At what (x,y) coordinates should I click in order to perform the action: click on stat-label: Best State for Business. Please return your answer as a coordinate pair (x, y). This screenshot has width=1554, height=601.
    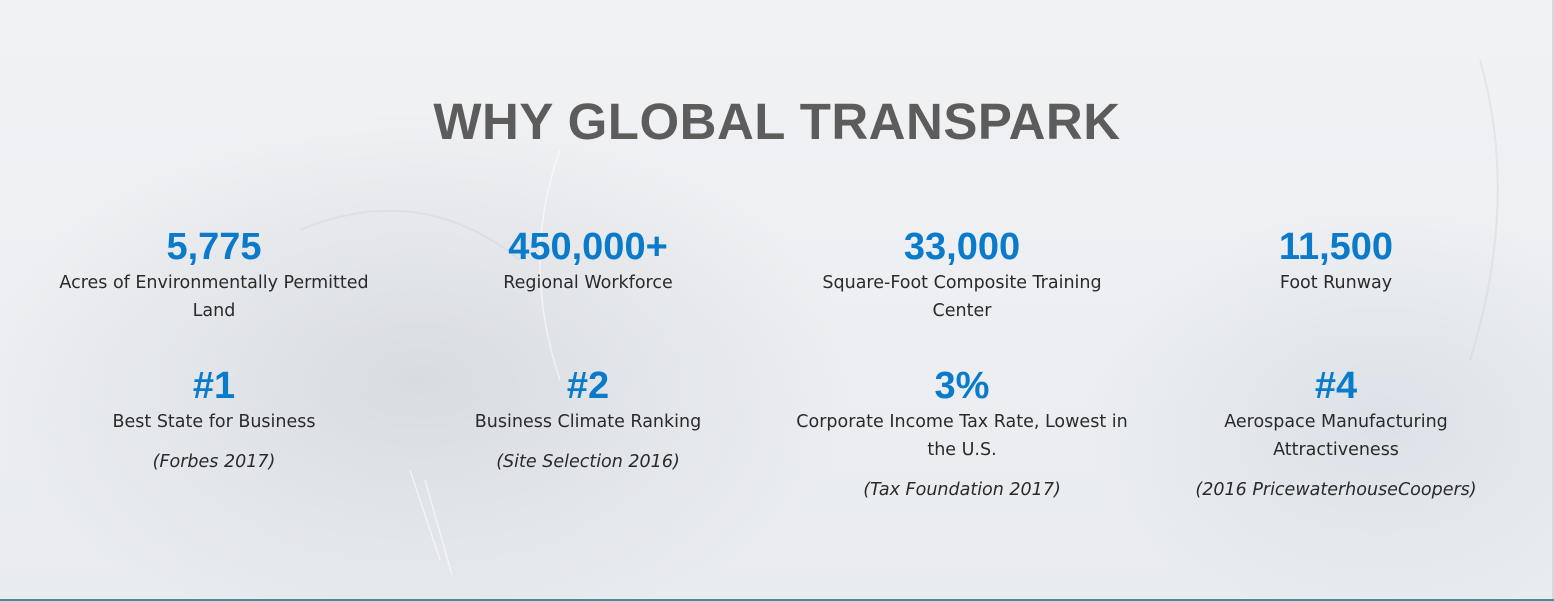
    Looking at the image, I should click on (214, 422).